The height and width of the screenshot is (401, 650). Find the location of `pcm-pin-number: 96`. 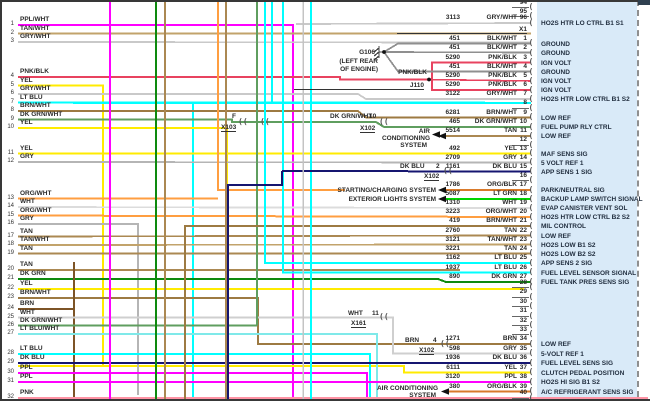

pcm-pin-number: 96 is located at coordinates (523, 18).